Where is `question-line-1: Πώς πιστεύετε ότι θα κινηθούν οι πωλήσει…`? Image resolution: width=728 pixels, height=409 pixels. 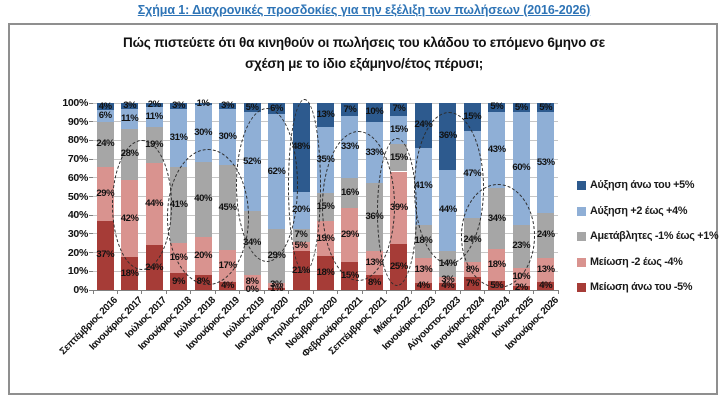 question-line-1: Πώς πιστεύετε ότι θα κινηθούν οι πωλήσει… is located at coordinates (364, 42).